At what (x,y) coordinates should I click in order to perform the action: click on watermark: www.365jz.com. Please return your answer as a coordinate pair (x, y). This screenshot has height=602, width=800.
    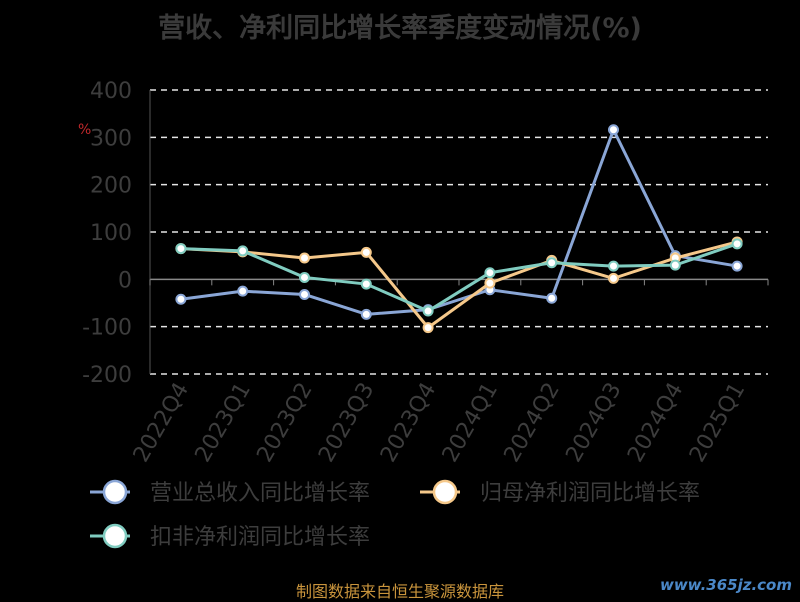
    Looking at the image, I should click on (725, 585).